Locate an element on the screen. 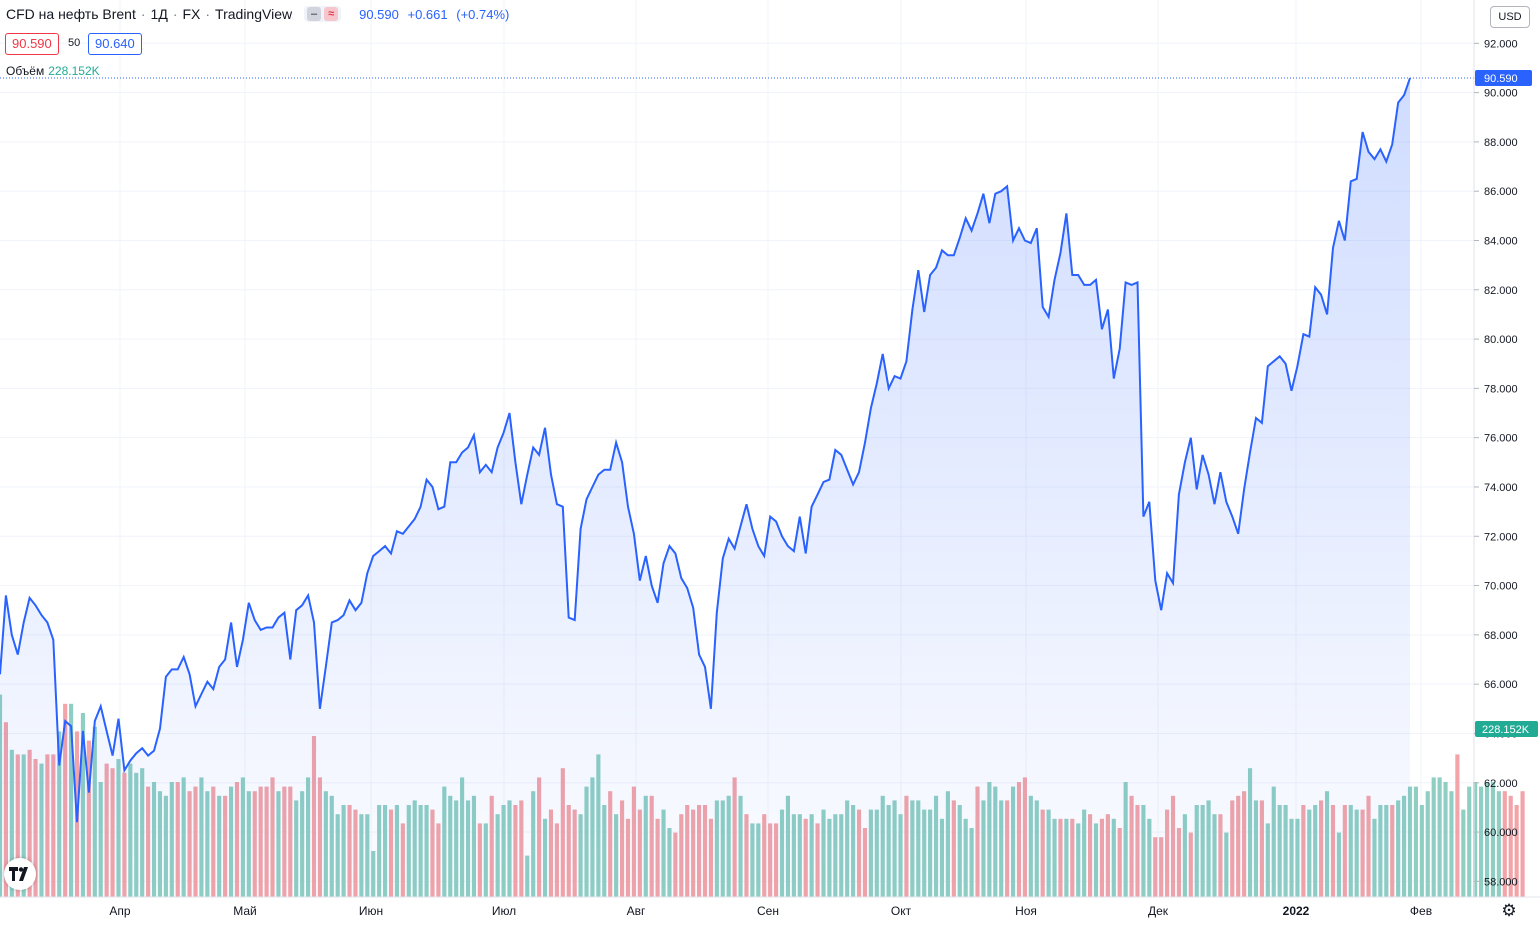  price-tick-label: 84.000 is located at coordinates (1501, 241).